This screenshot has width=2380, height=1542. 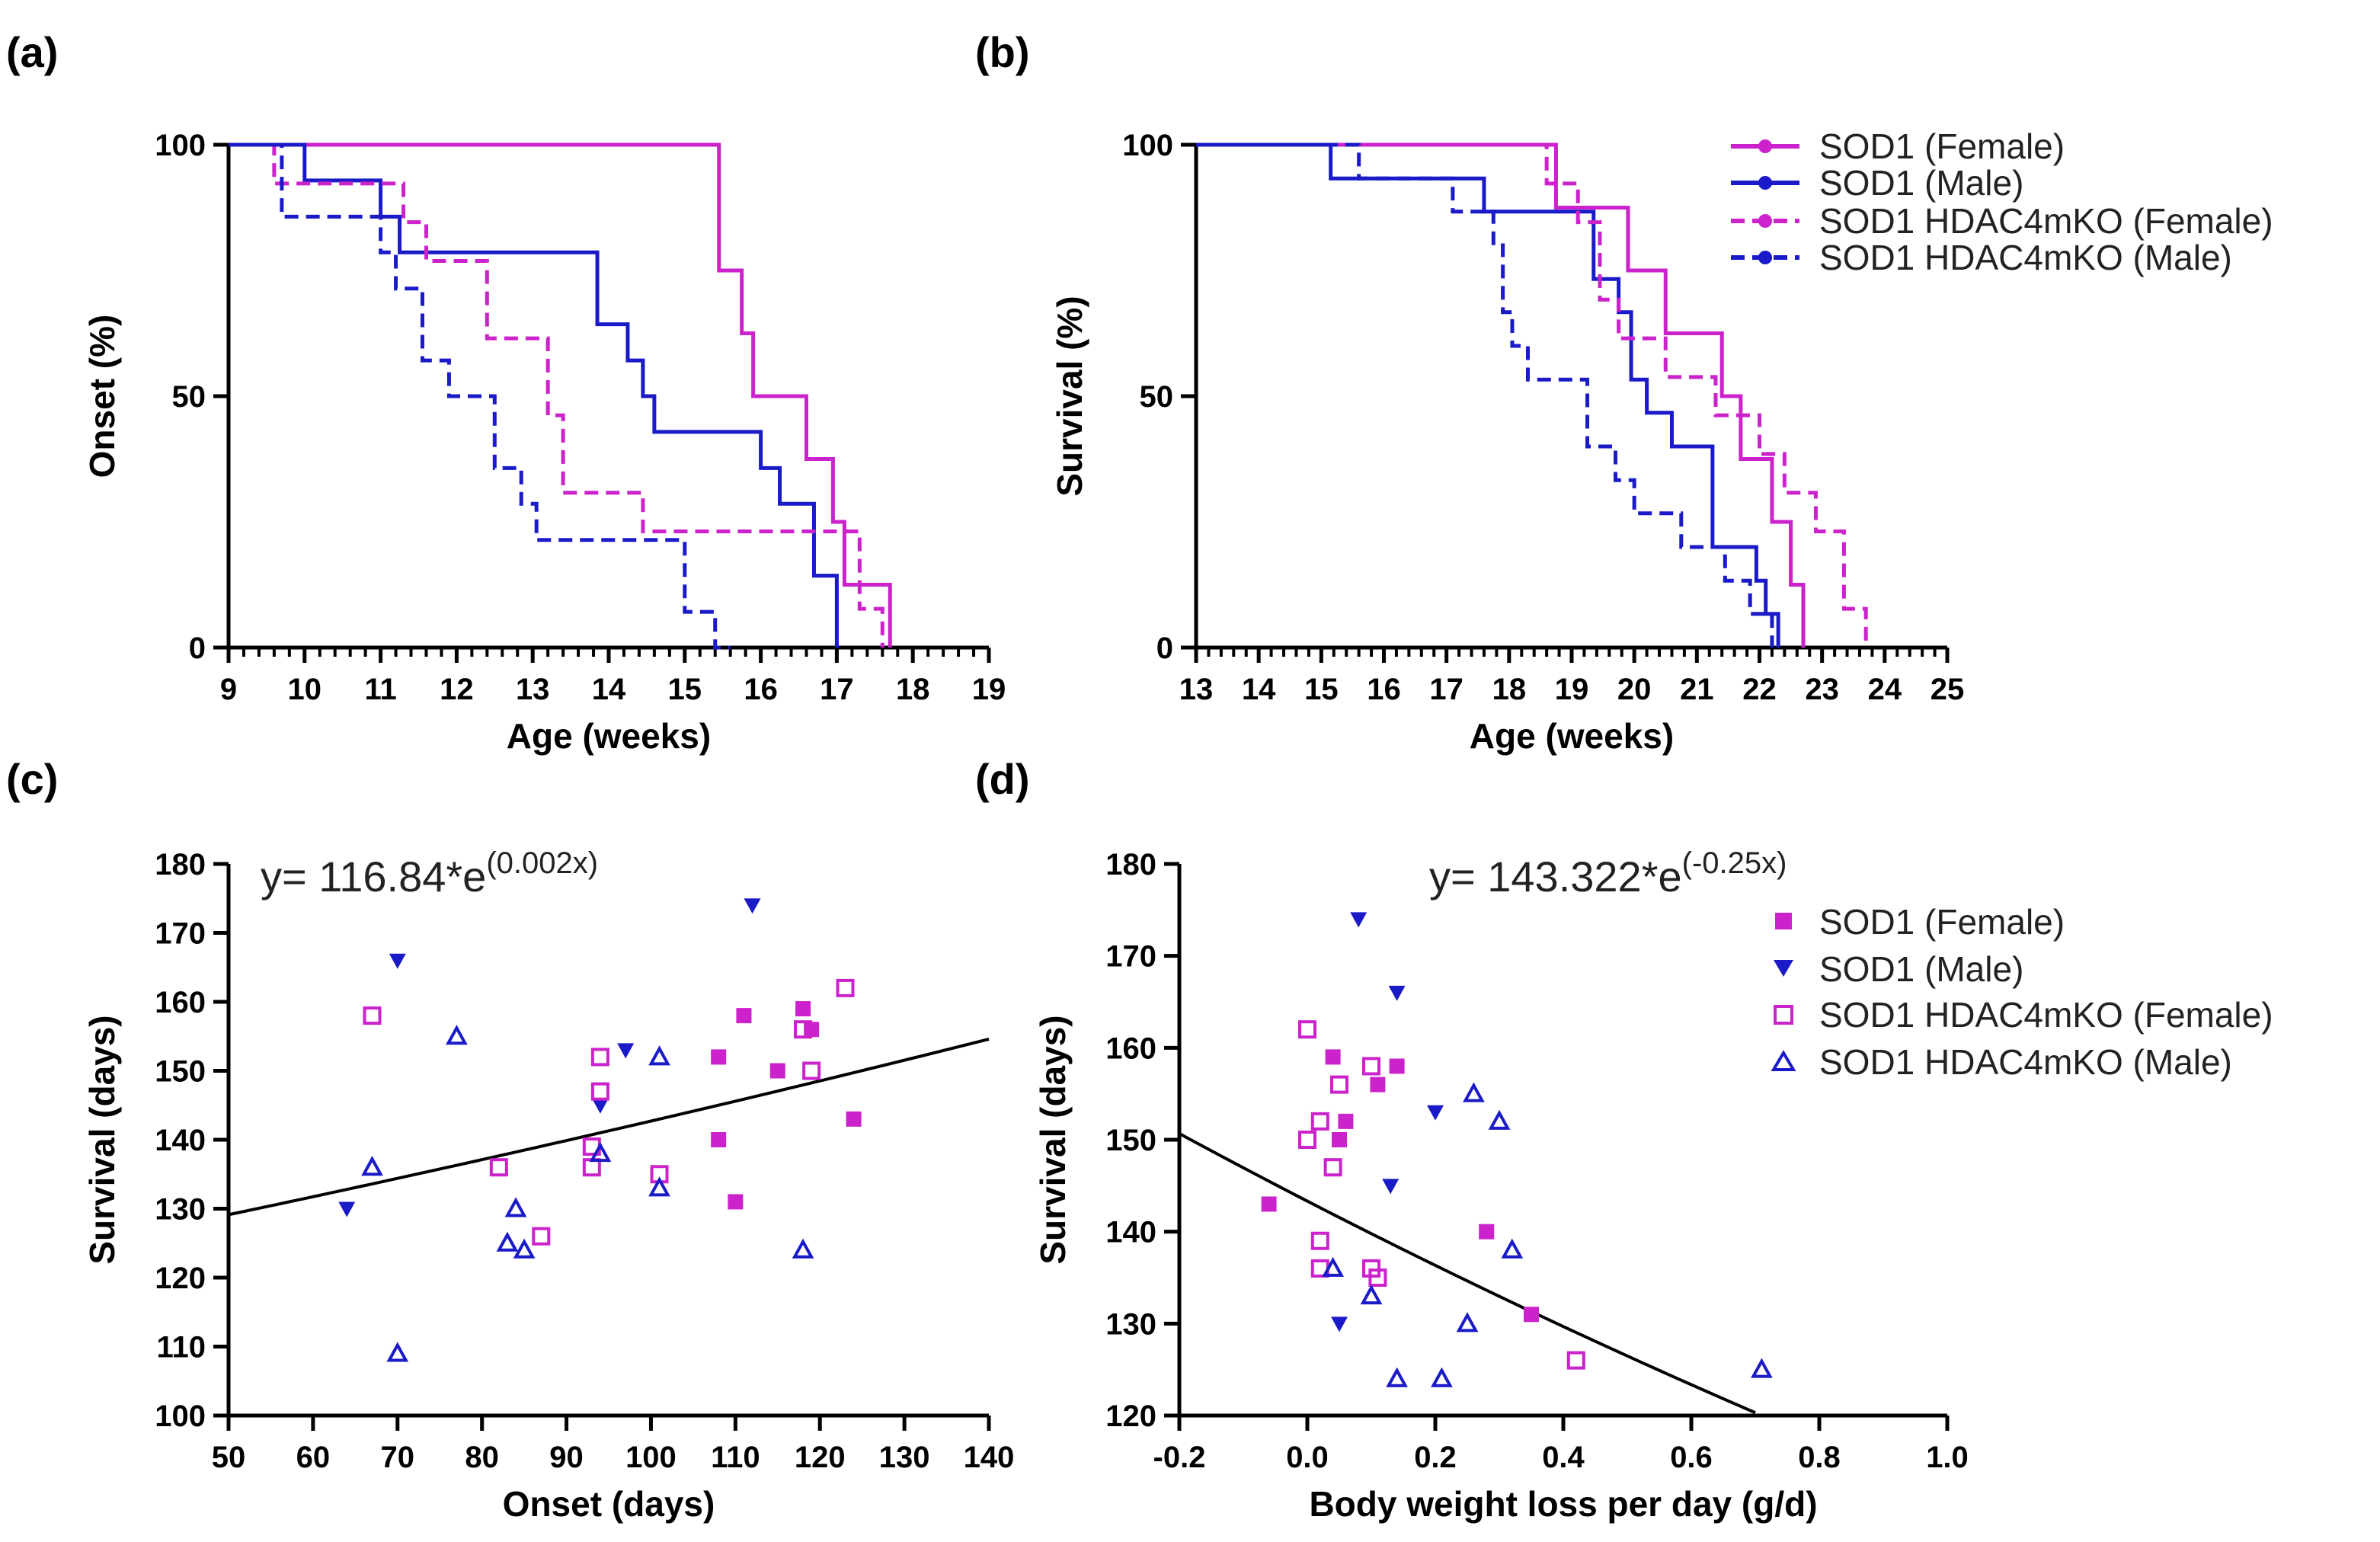 I want to click on legend-scatter-label: SOD1 (Female), so click(x=1942, y=922).